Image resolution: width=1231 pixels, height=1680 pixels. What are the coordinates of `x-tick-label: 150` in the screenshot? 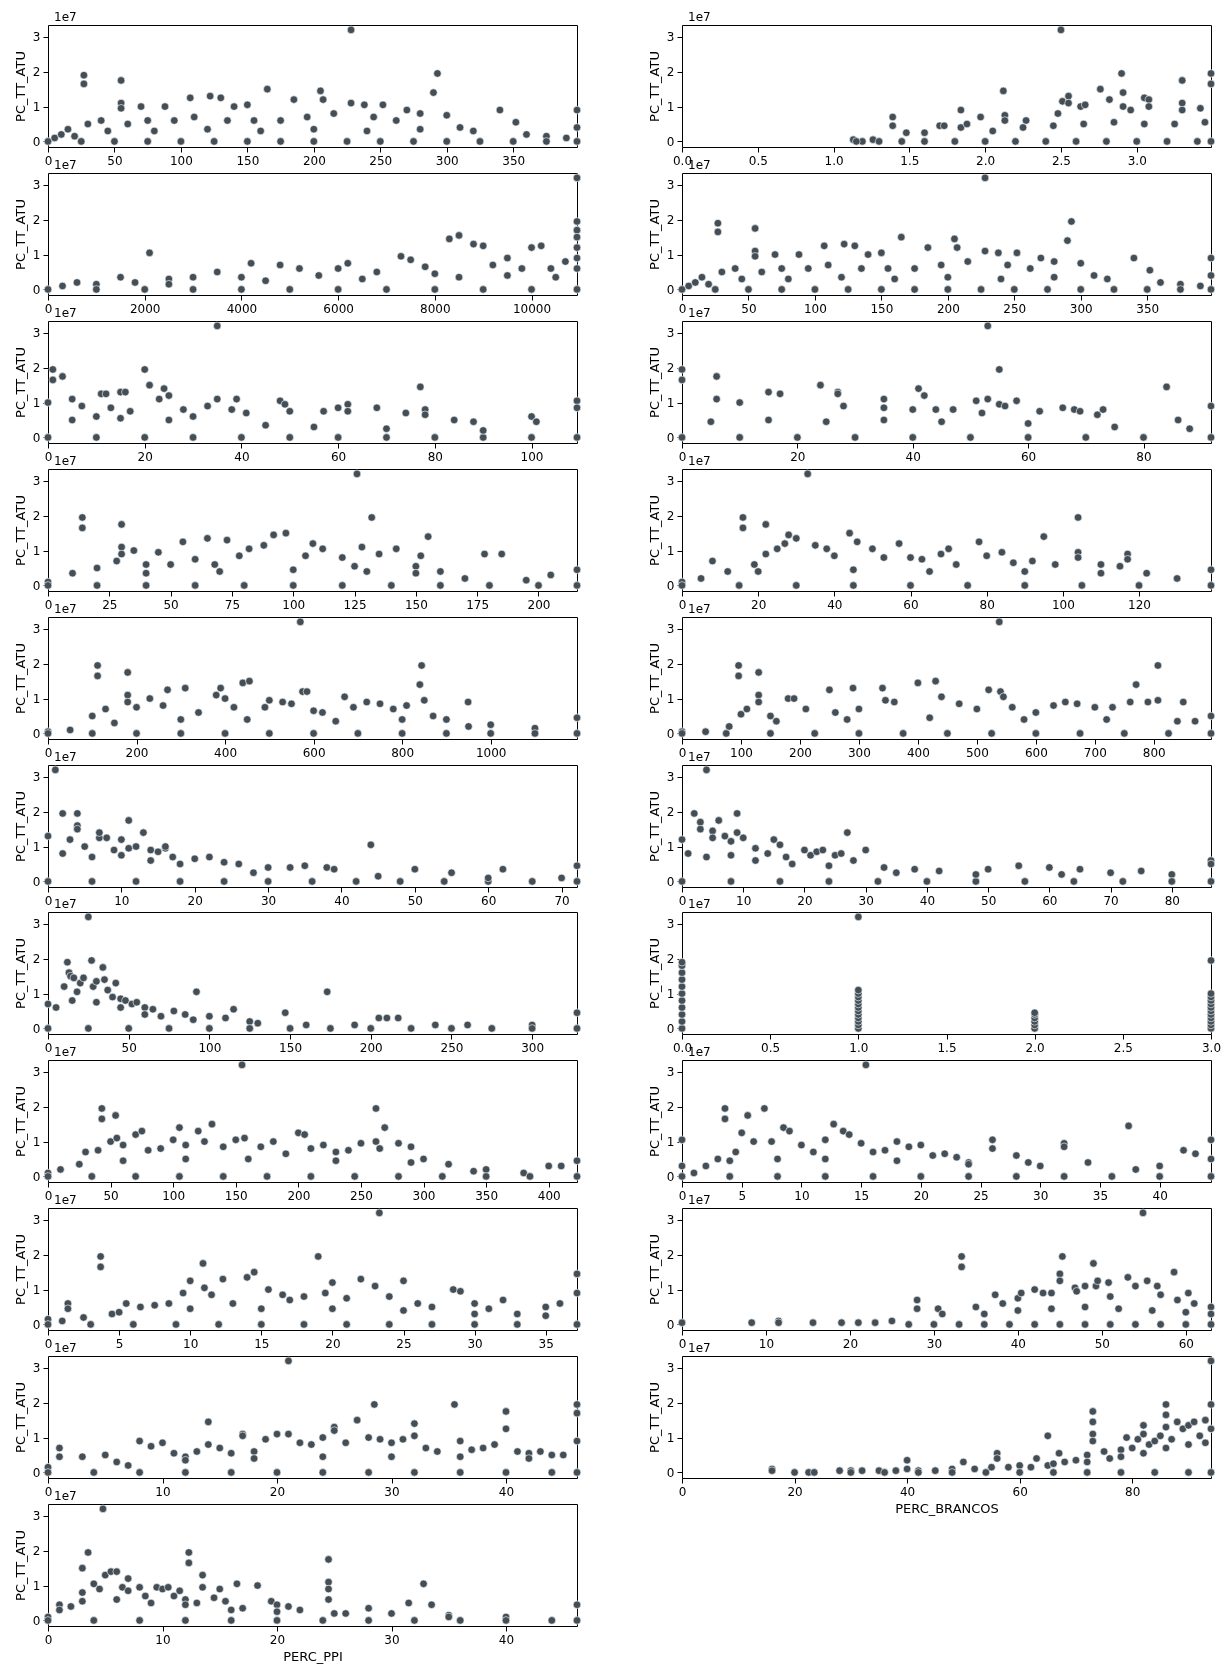 It's located at (882, 308).